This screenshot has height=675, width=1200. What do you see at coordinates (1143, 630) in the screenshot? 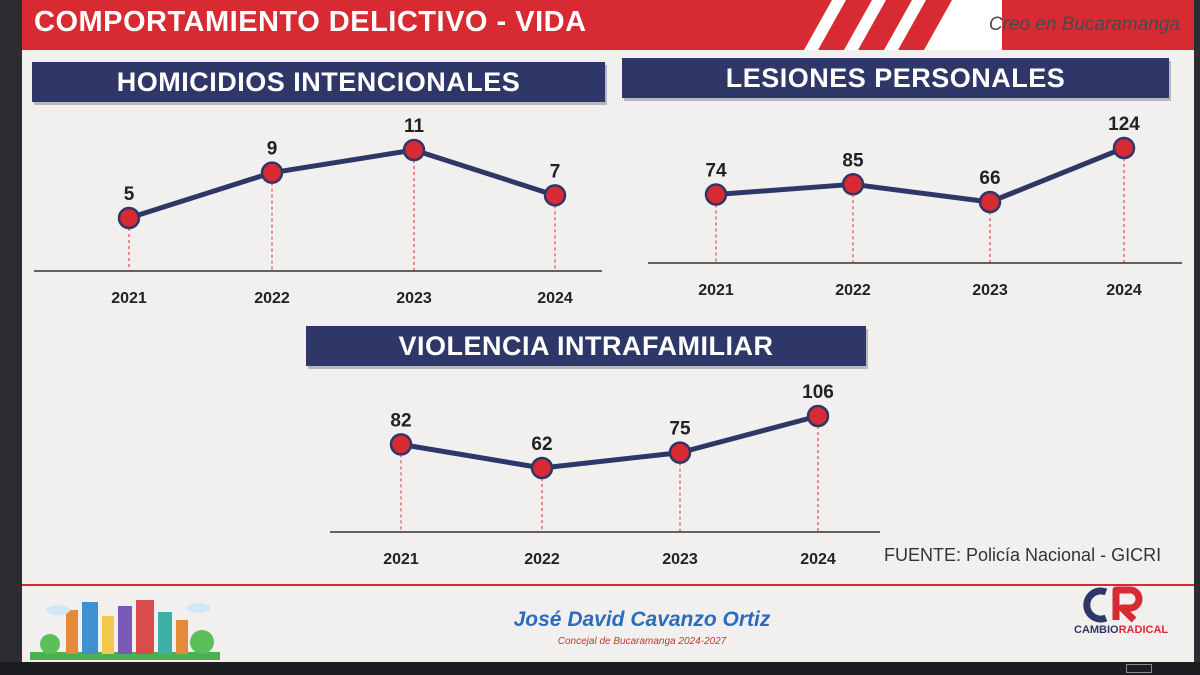
I see `party-name-part2: RADICAL` at bounding box center [1143, 630].